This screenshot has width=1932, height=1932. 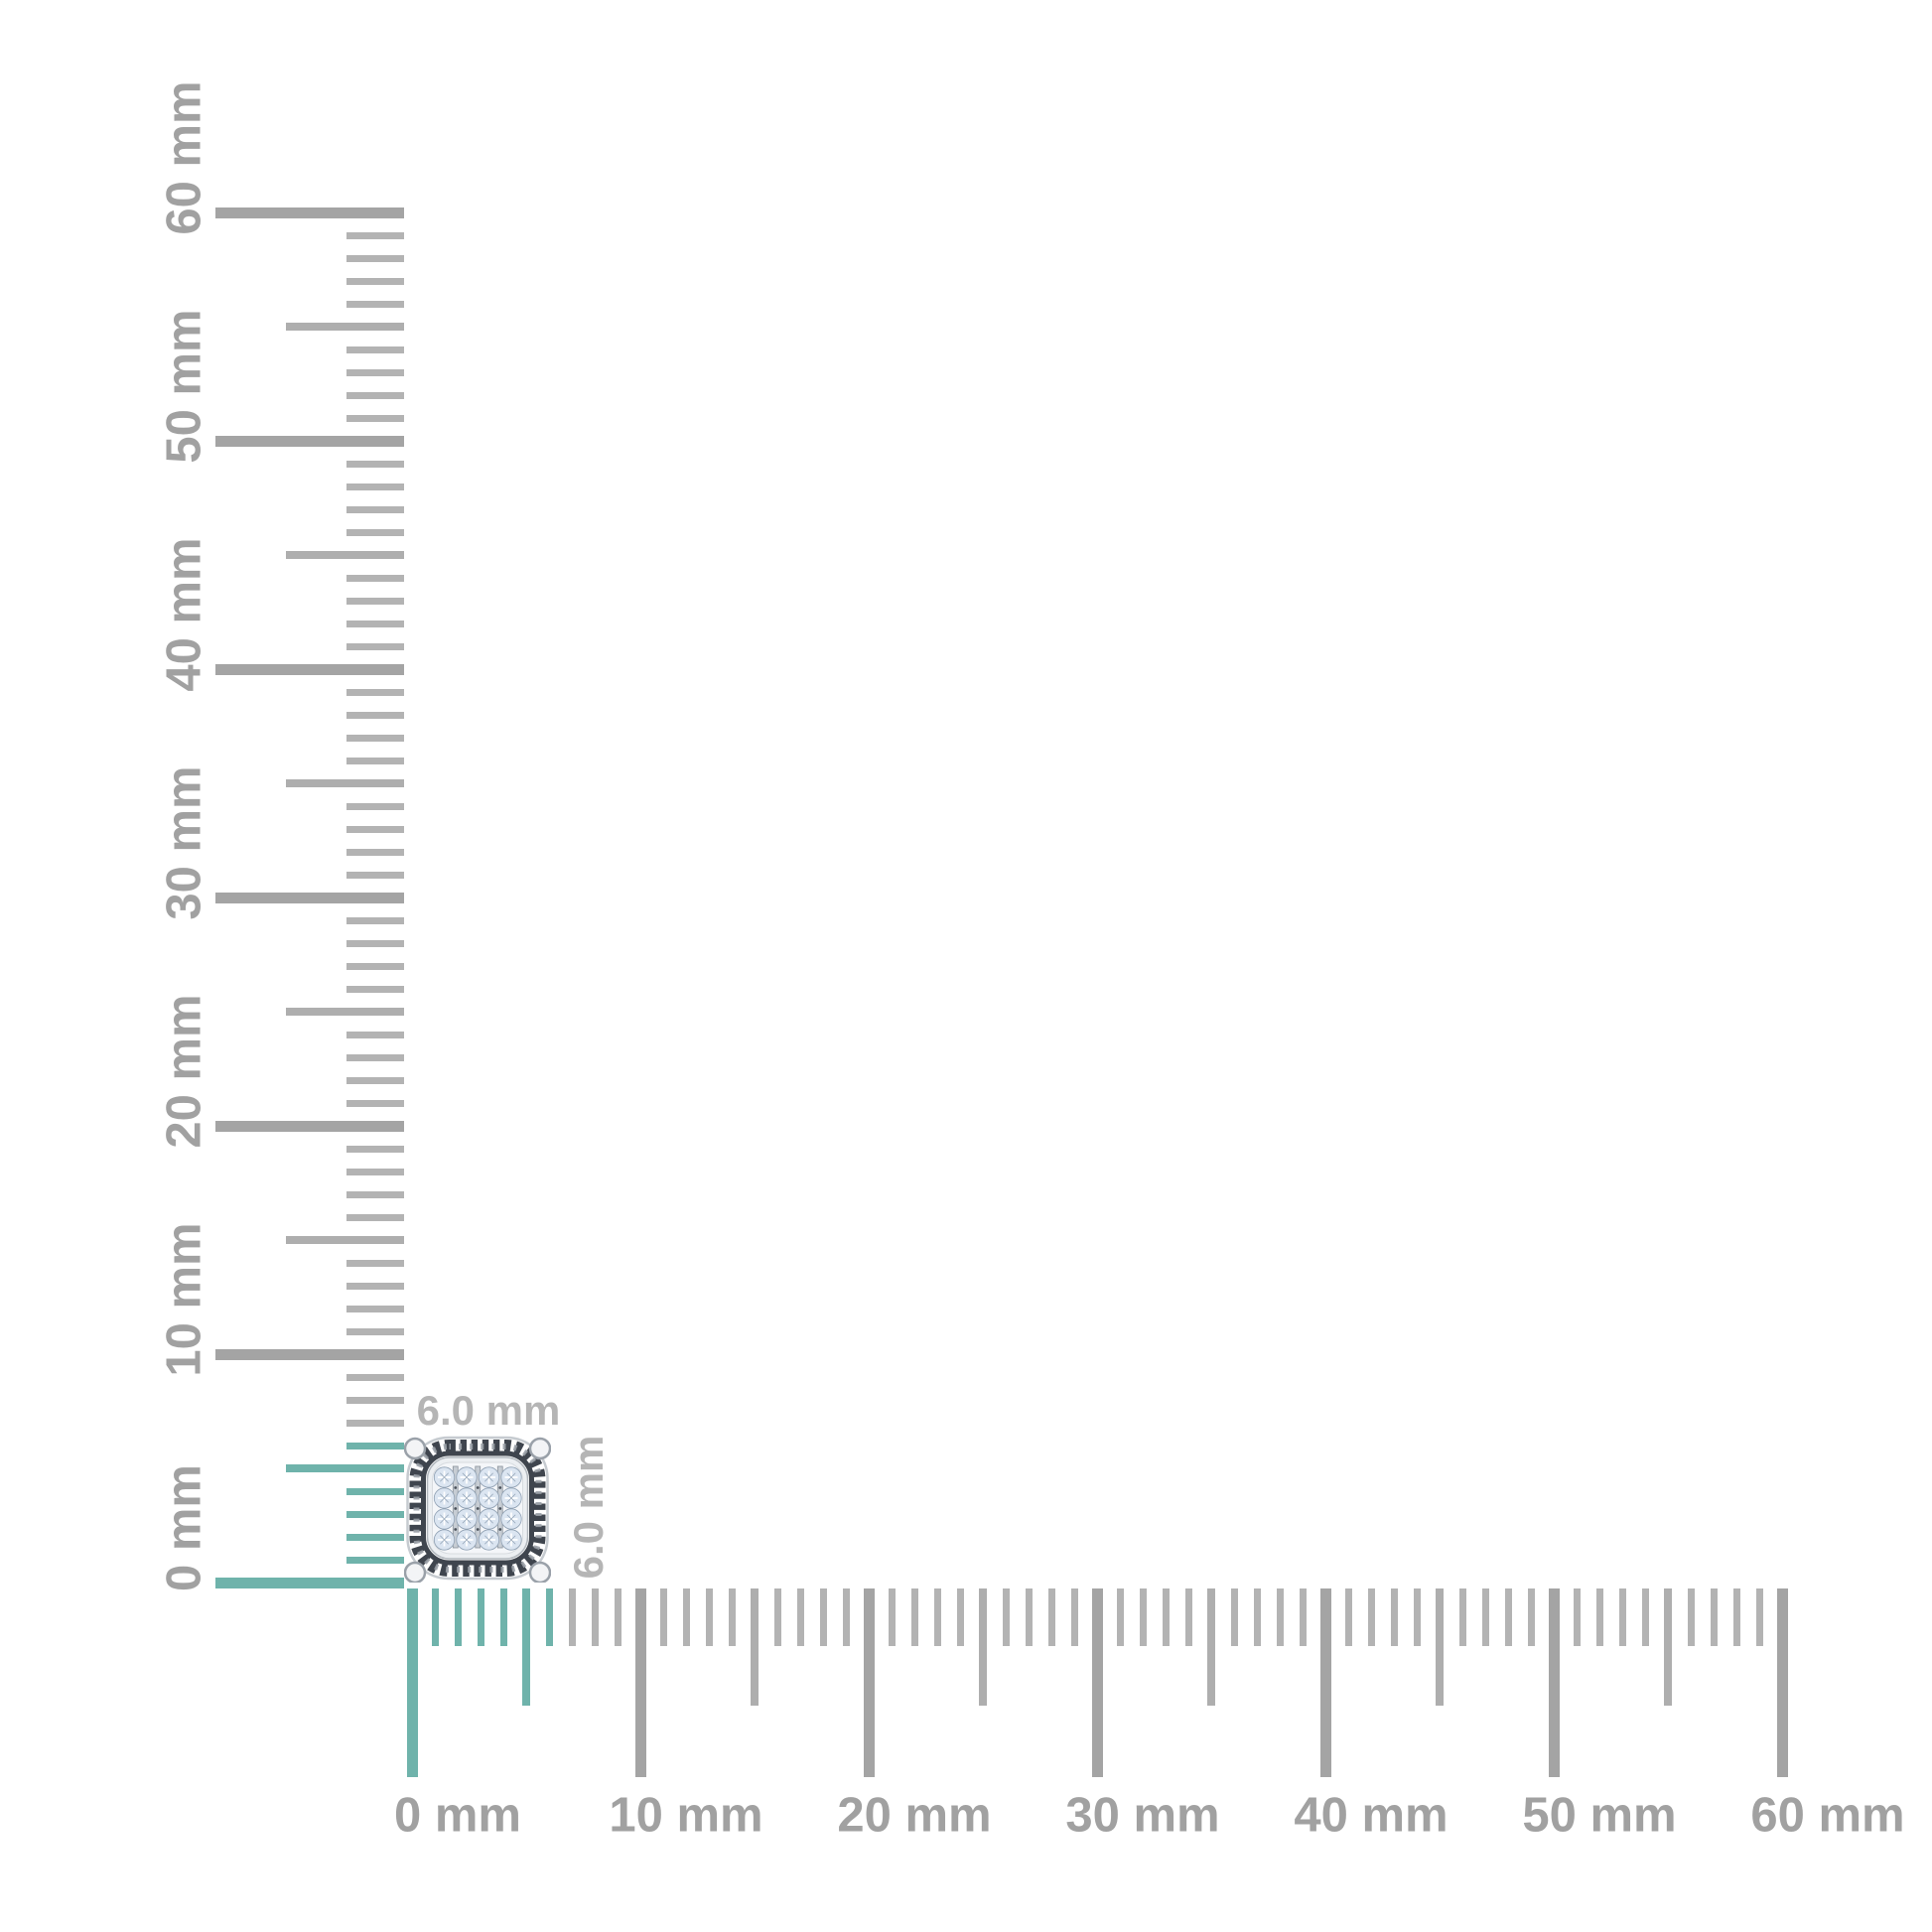 I want to click on corner-prongs, so click(x=478, y=1510).